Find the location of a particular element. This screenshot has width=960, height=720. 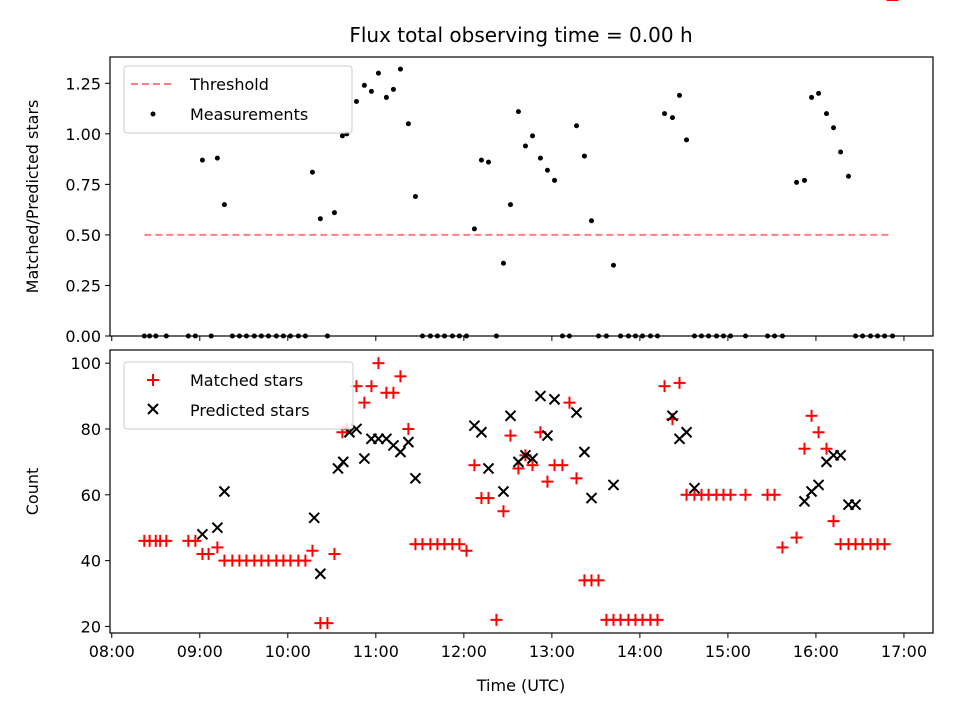

counts-legend-box is located at coordinates (238, 395).